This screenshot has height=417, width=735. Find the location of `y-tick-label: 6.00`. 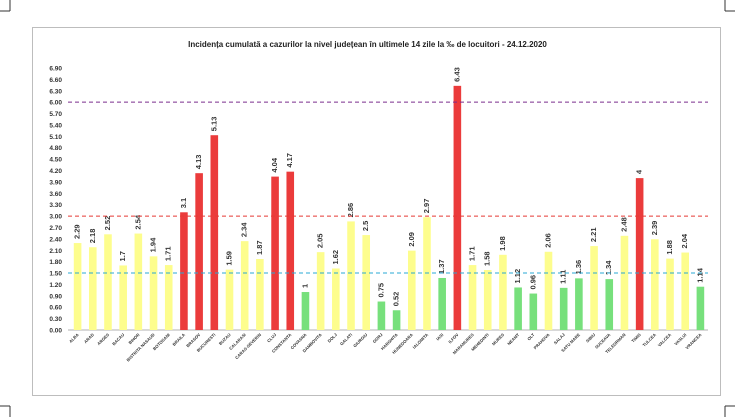

y-tick-label: 6.00 is located at coordinates (55, 103).